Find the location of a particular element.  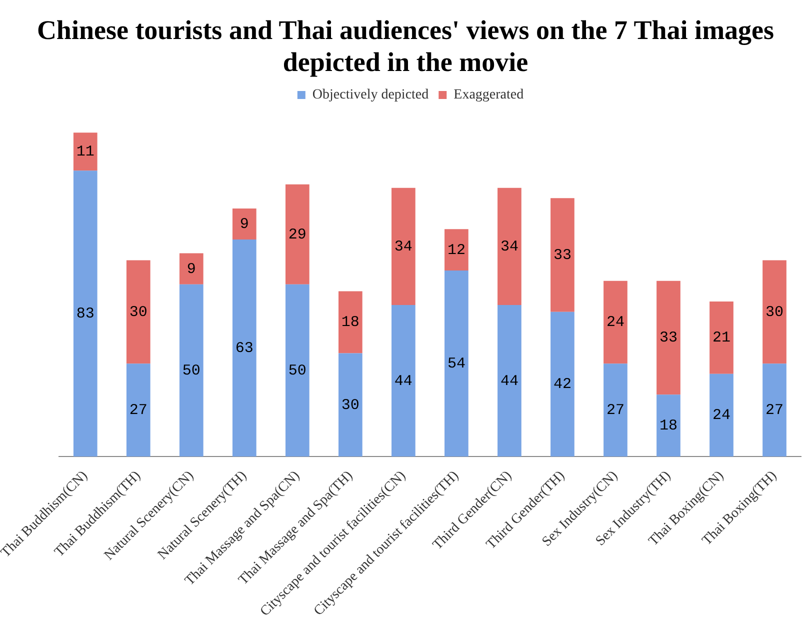

legend-label: Exaggerated is located at coordinates (489, 95).